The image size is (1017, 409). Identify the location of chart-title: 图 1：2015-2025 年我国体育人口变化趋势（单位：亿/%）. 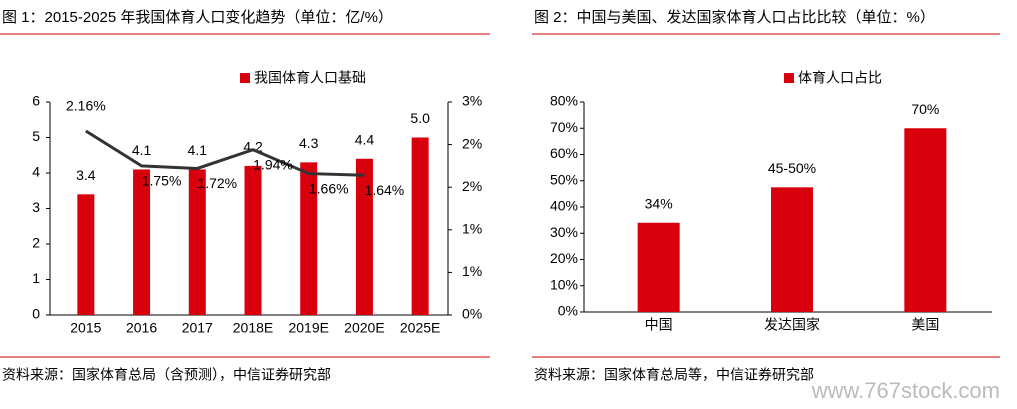
(197, 17).